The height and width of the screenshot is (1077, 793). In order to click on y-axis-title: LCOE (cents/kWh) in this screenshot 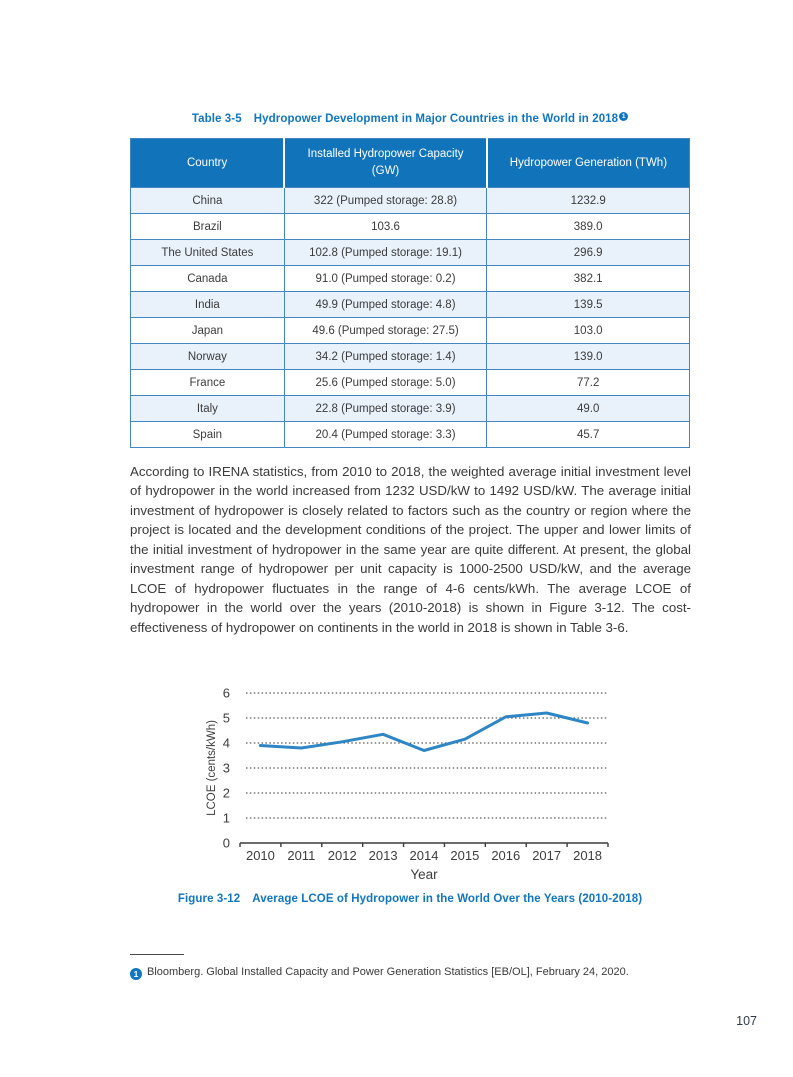, I will do `click(212, 768)`.